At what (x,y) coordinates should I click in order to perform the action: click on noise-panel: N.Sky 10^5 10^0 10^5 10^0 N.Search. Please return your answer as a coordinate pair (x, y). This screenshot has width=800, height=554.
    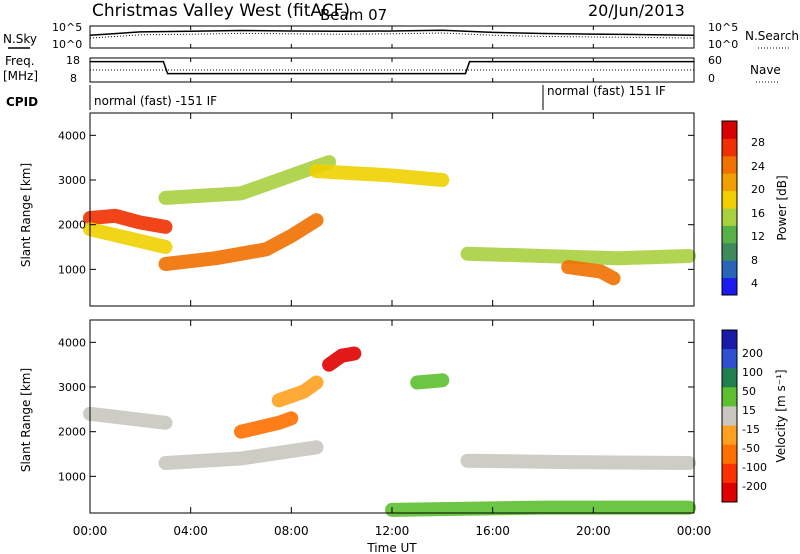
    Looking at the image, I should click on (401, 36).